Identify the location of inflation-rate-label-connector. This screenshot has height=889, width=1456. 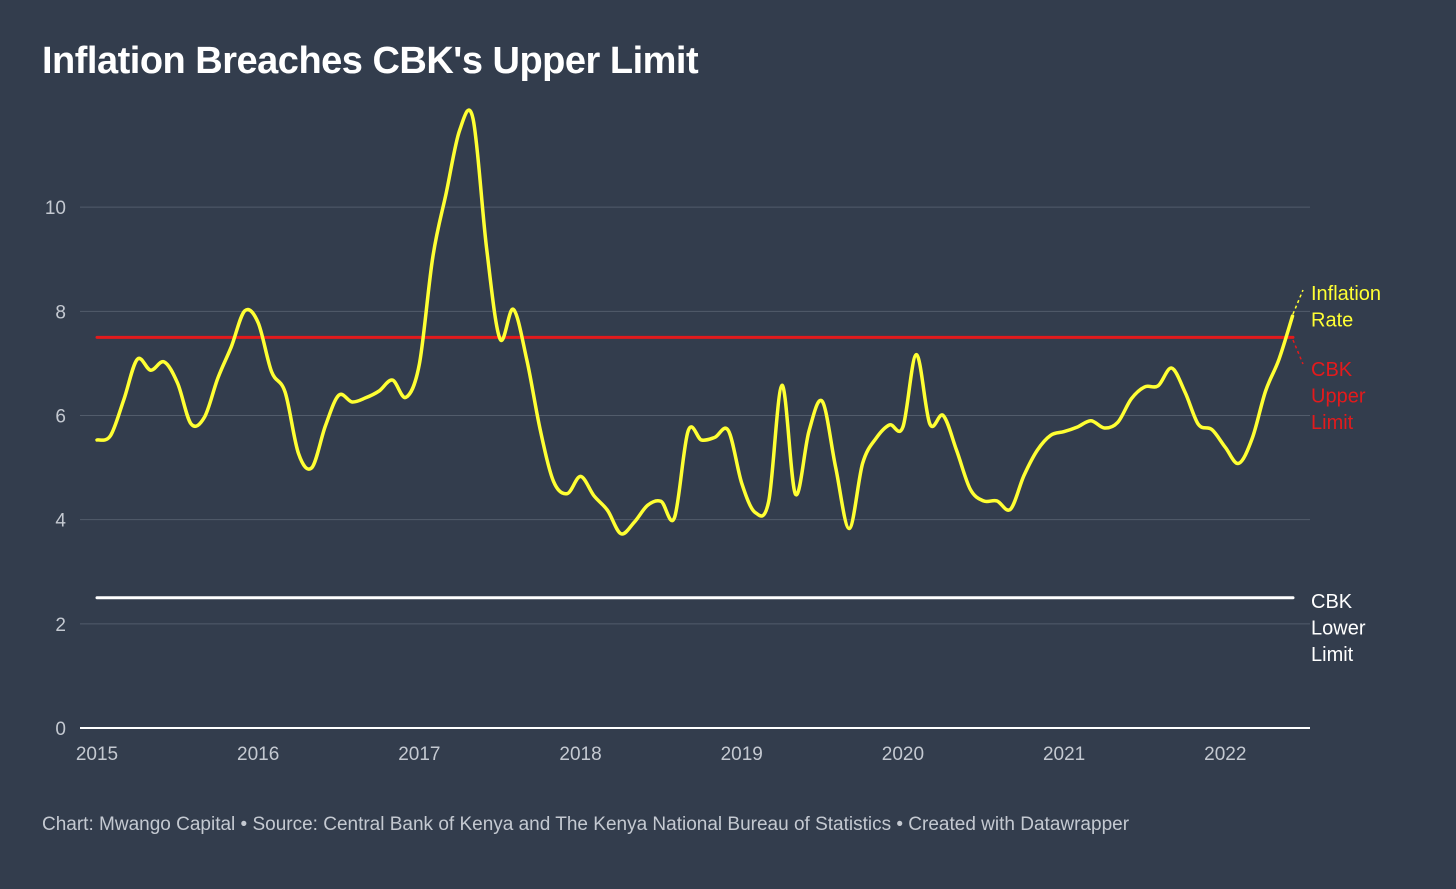
(1298, 302).